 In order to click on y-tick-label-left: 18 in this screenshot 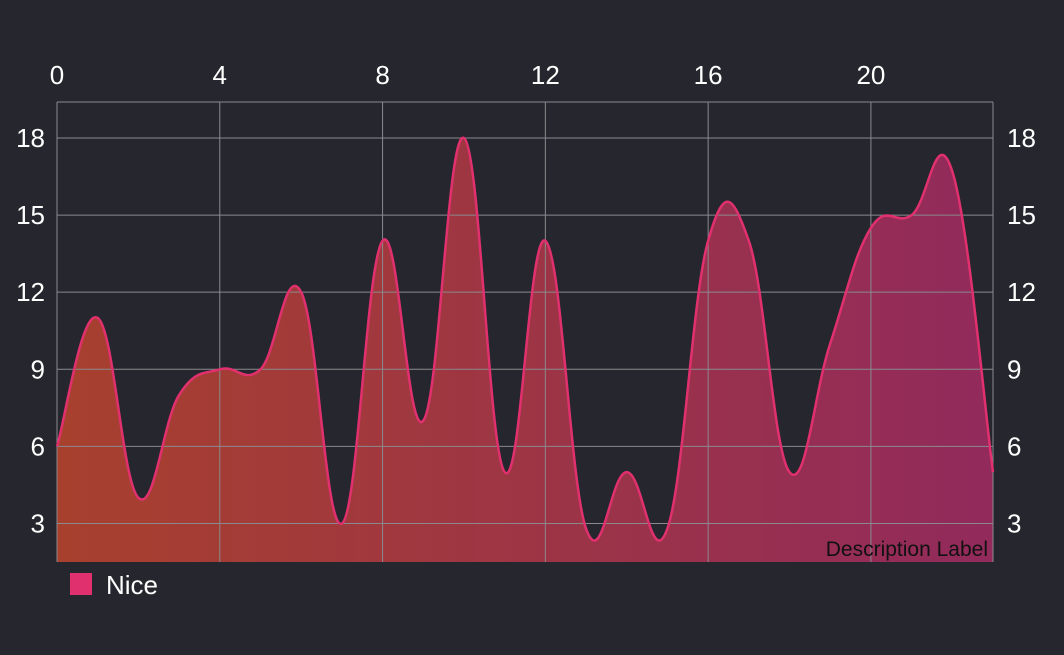, I will do `click(30, 138)`.